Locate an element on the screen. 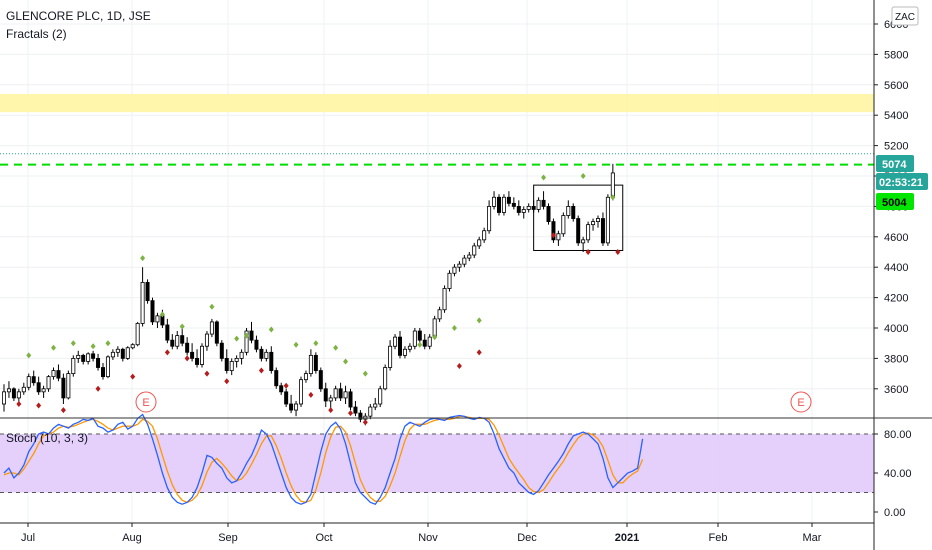 This screenshot has height=550, width=932. price-tick-label: 3600 is located at coordinates (896, 390).